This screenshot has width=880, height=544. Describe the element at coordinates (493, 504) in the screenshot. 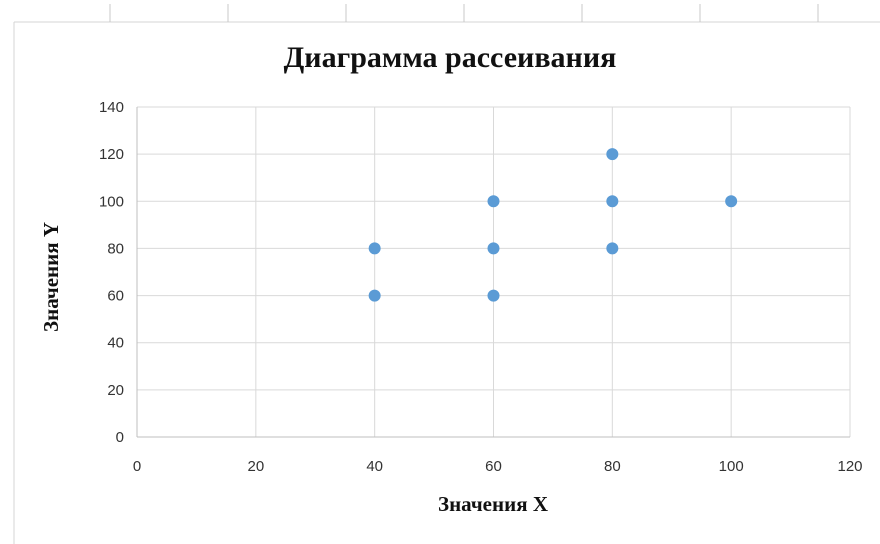

I see `x-axis-title: Значения X` at that location.